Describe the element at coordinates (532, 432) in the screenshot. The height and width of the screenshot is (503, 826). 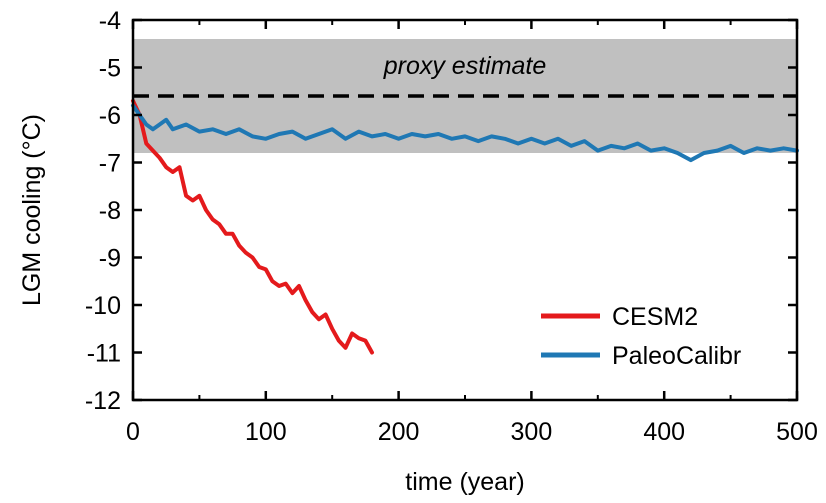
I see `x-tick-label: 300` at that location.